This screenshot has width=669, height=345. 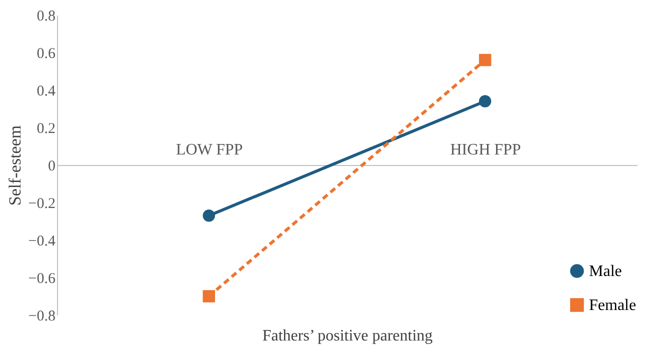 What do you see at coordinates (46, 92) in the screenshot?
I see `y-tick-label: 0.4` at bounding box center [46, 92].